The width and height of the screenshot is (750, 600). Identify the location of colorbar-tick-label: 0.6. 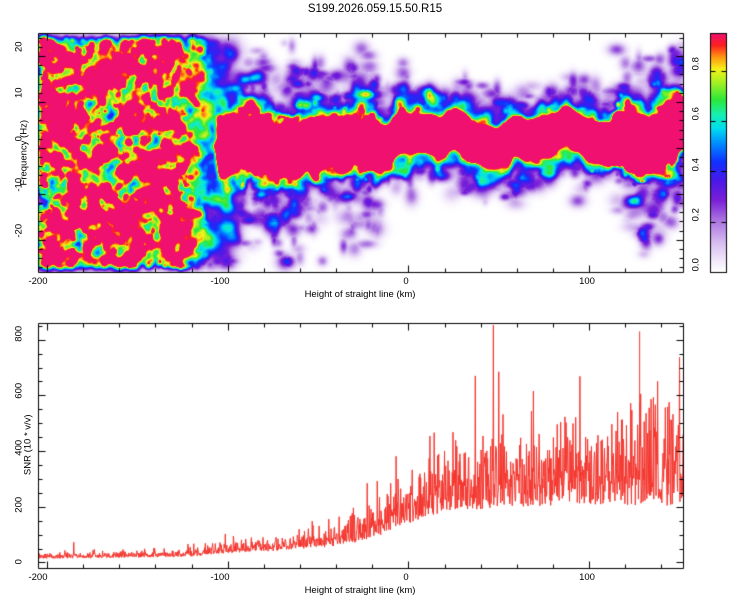
(696, 114).